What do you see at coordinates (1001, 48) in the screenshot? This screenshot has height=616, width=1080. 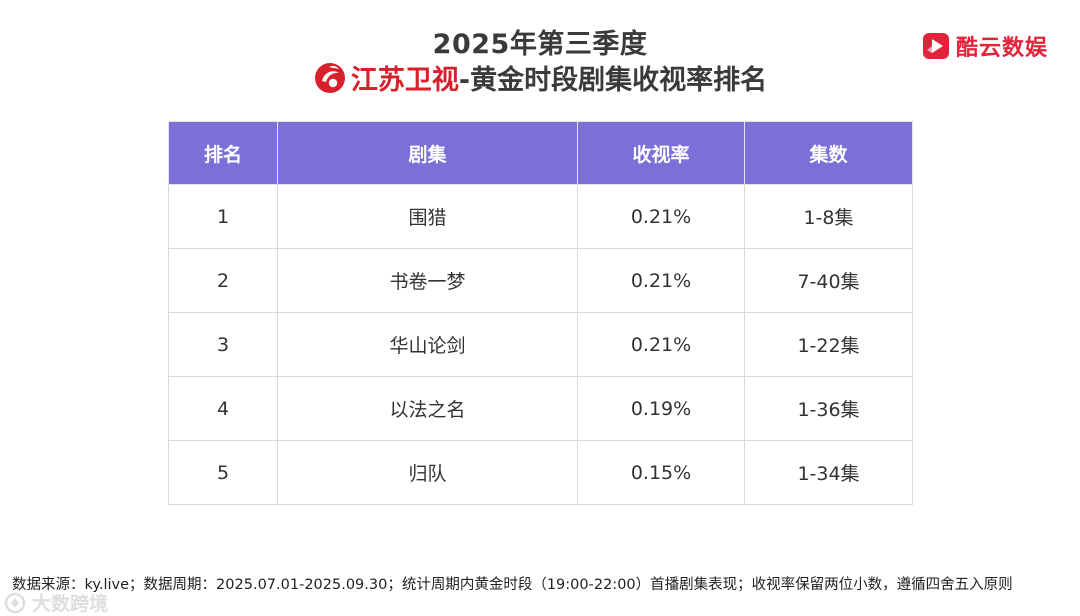 I see `brand-name: 酷云数娱` at bounding box center [1001, 48].